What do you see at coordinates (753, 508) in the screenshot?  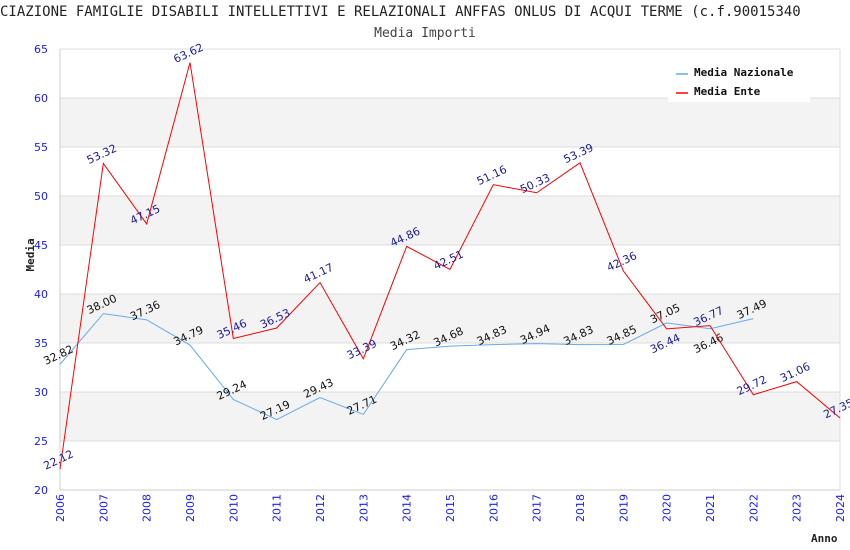 I see `x-tick-label: 2022` at bounding box center [753, 508].